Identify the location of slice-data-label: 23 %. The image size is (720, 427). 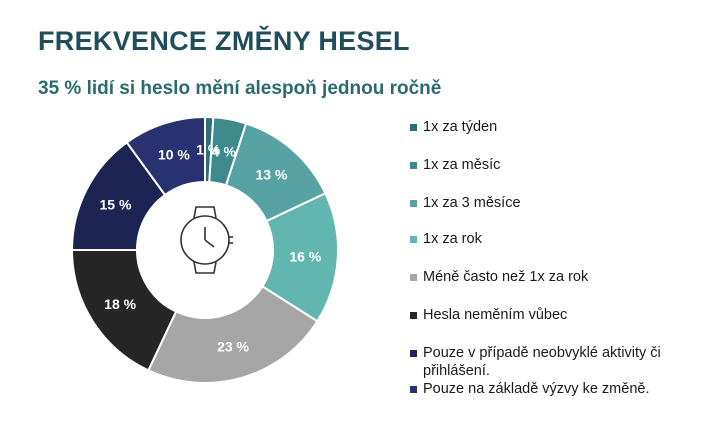
(233, 347).